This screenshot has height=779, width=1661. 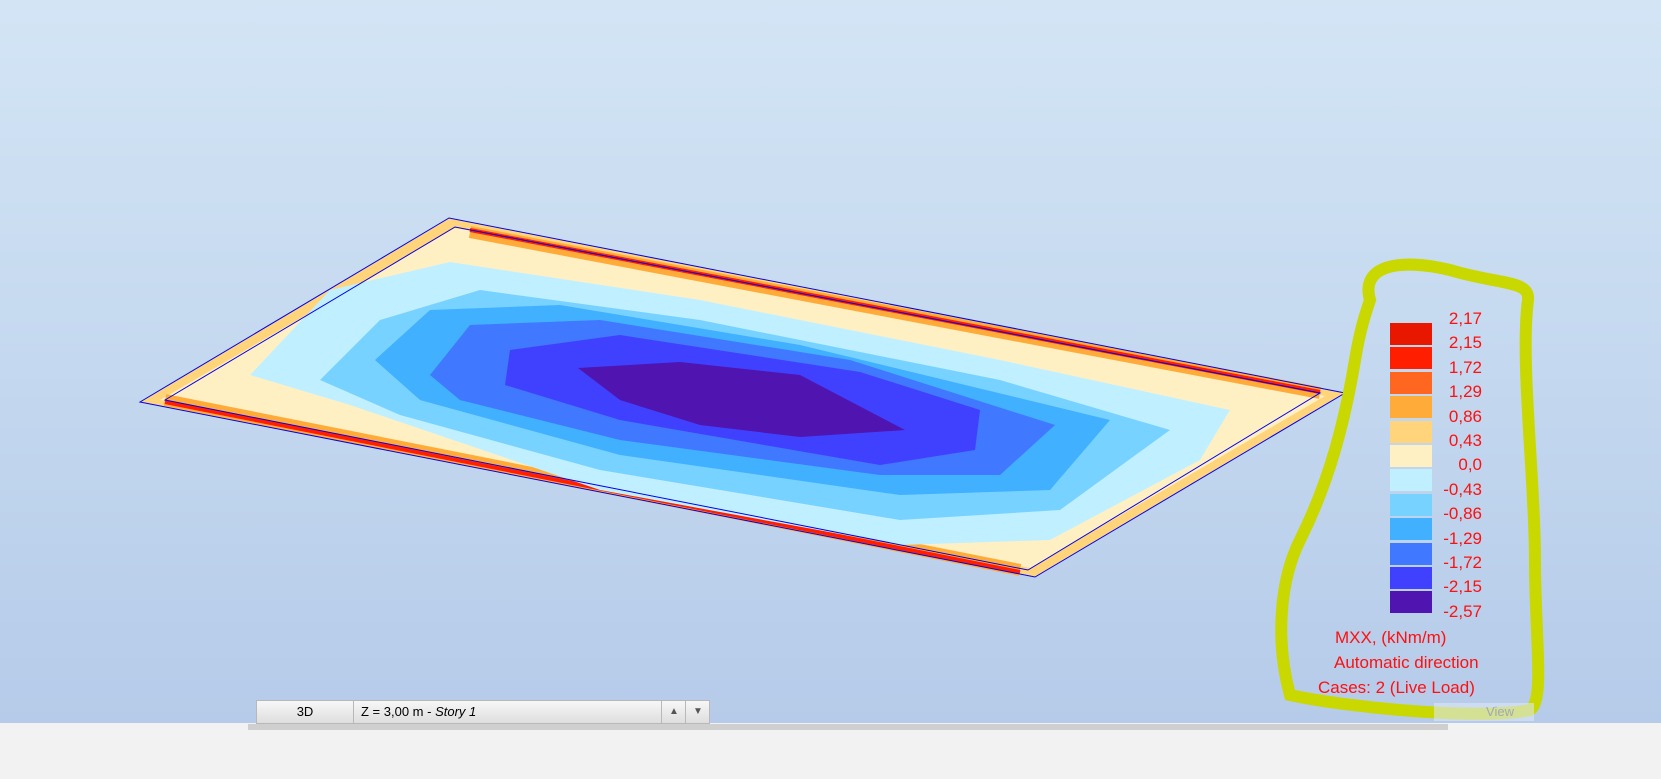 I want to click on legend-value: 2,17, so click(x=1465, y=318).